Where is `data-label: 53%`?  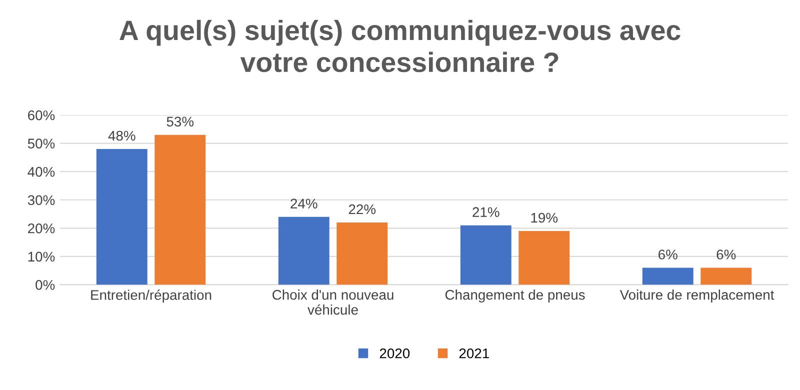
data-label: 53% is located at coordinates (180, 121).